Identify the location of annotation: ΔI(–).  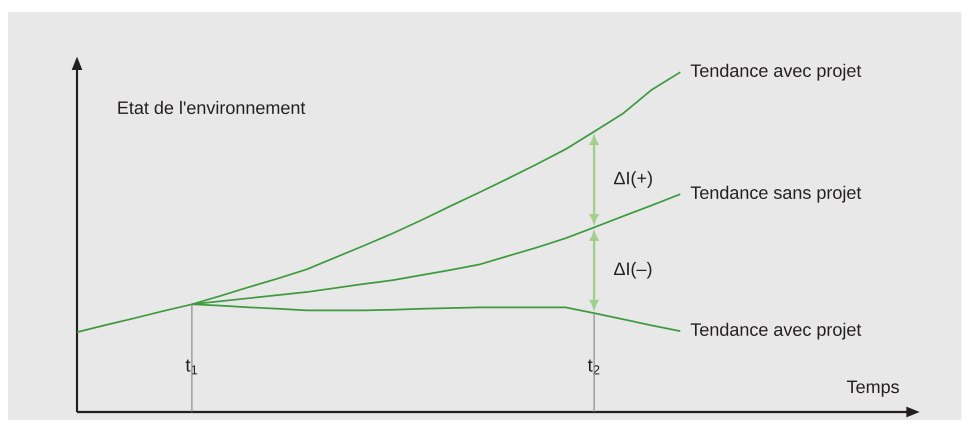
(633, 270).